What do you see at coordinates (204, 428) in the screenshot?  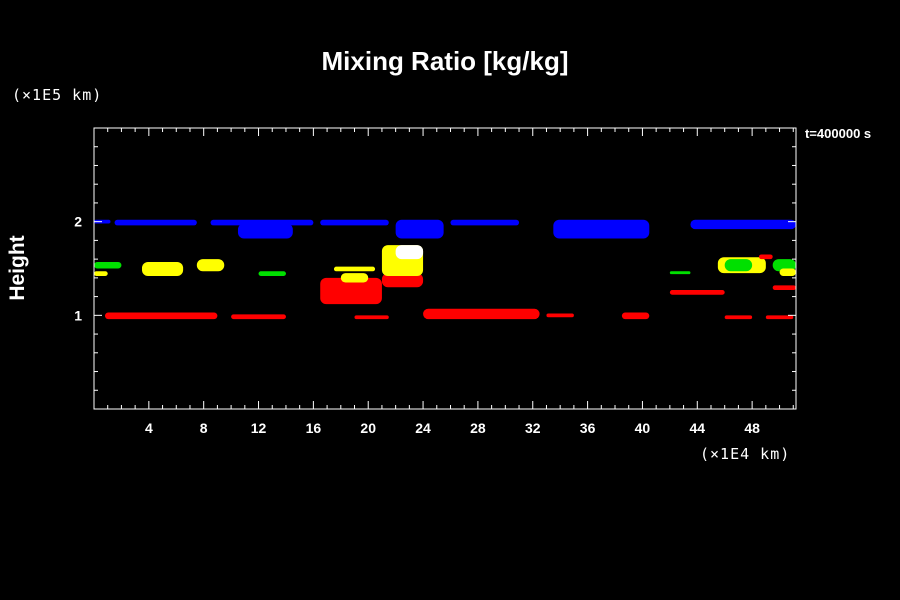 I see `x-tick-label: 8` at bounding box center [204, 428].